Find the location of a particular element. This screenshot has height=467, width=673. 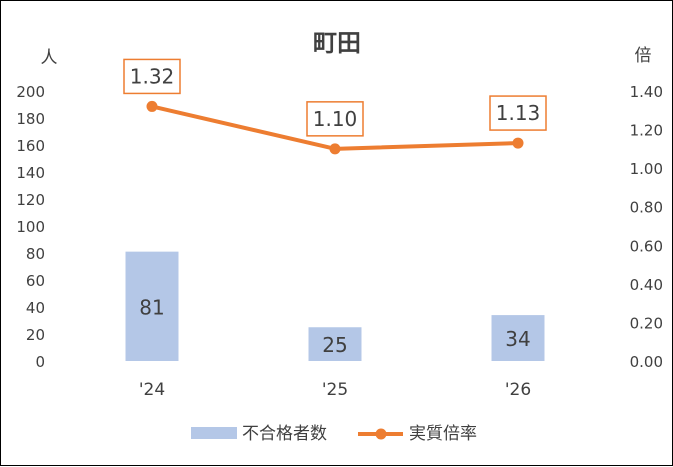

left-tick-label: 20 is located at coordinates (35, 335).